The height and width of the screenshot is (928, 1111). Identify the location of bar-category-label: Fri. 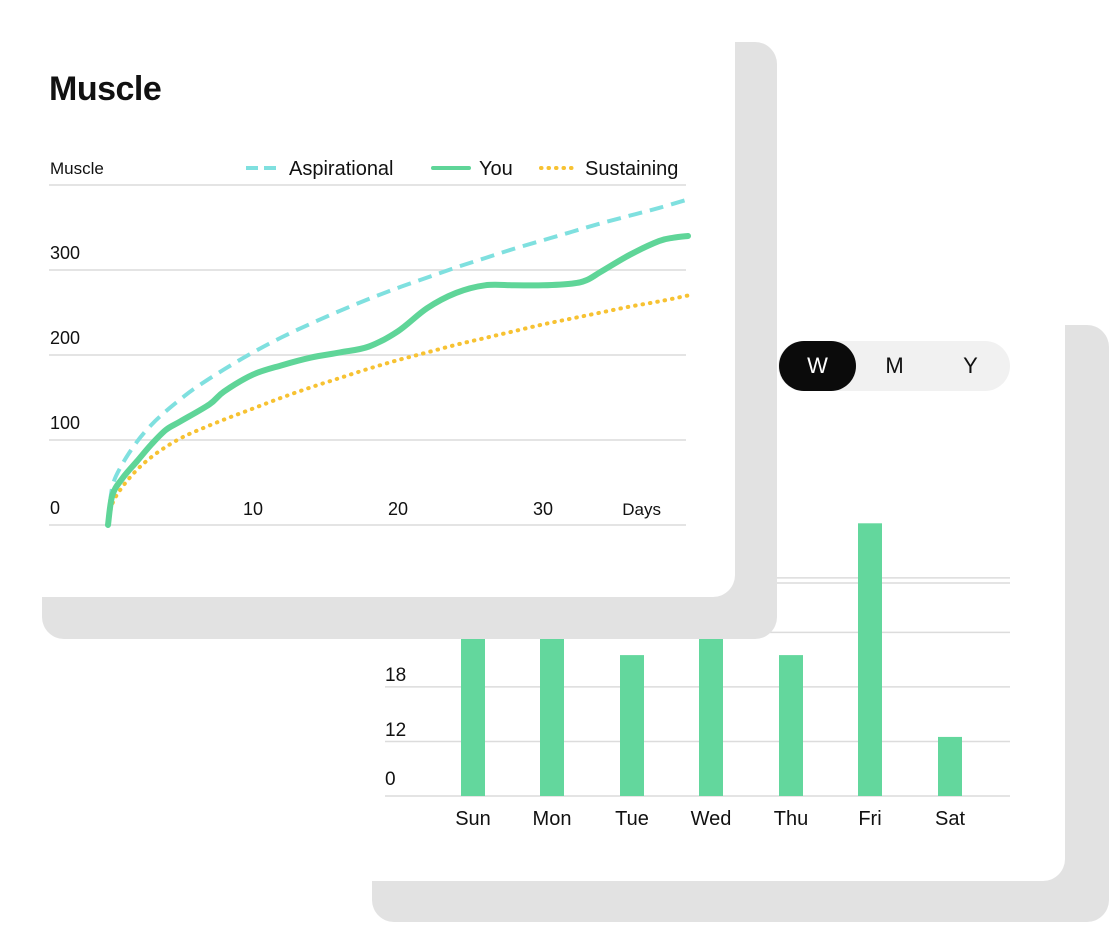
(869, 819).